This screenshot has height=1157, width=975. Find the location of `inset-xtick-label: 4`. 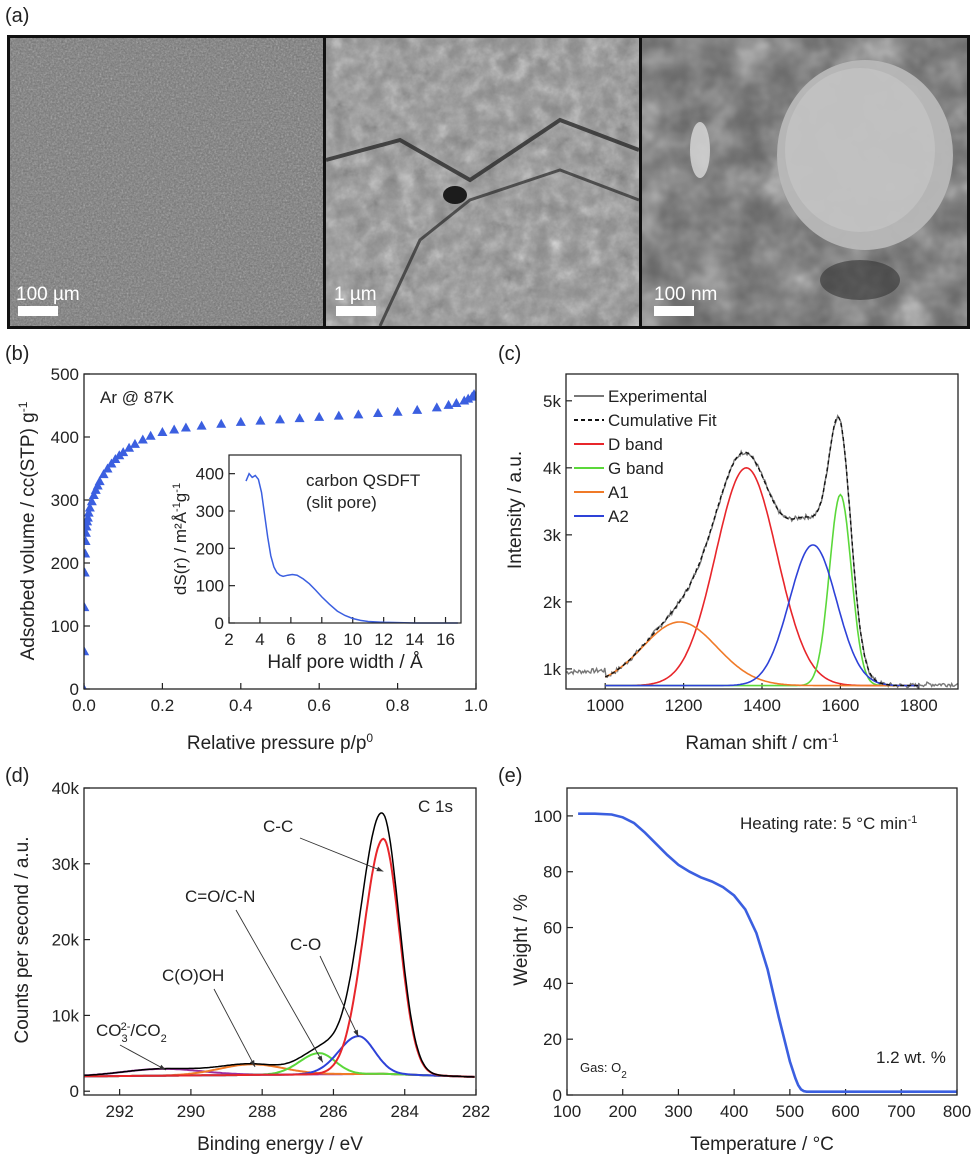

inset-xtick-label: 4 is located at coordinates (259, 639).